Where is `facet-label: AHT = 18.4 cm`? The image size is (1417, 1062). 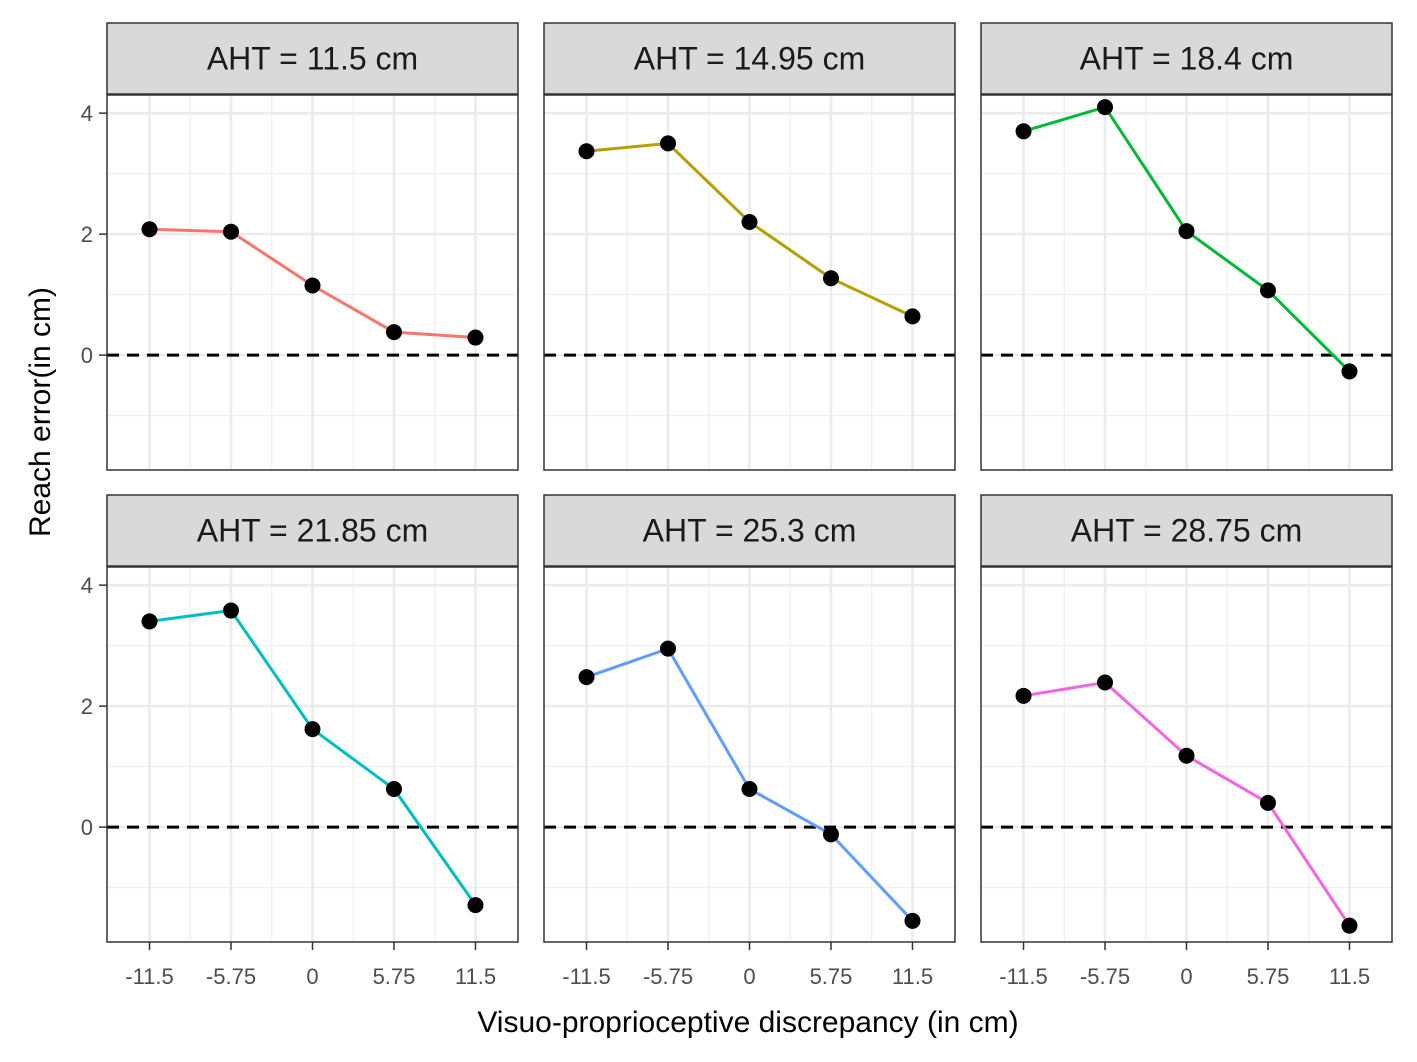 facet-label: AHT = 18.4 cm is located at coordinates (1187, 59).